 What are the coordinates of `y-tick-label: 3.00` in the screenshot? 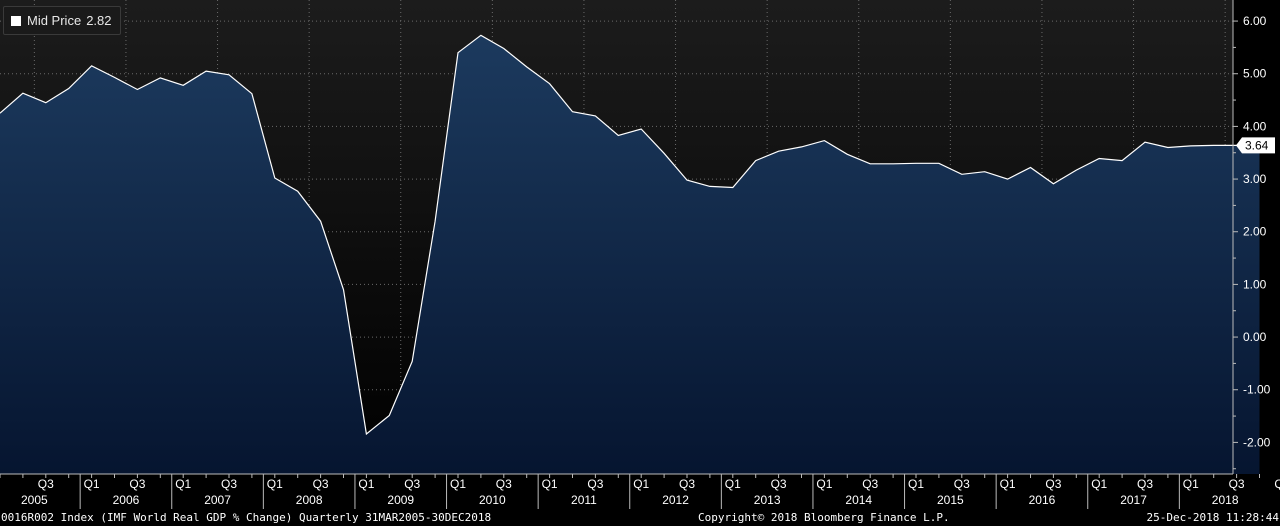 It's located at (1255, 179).